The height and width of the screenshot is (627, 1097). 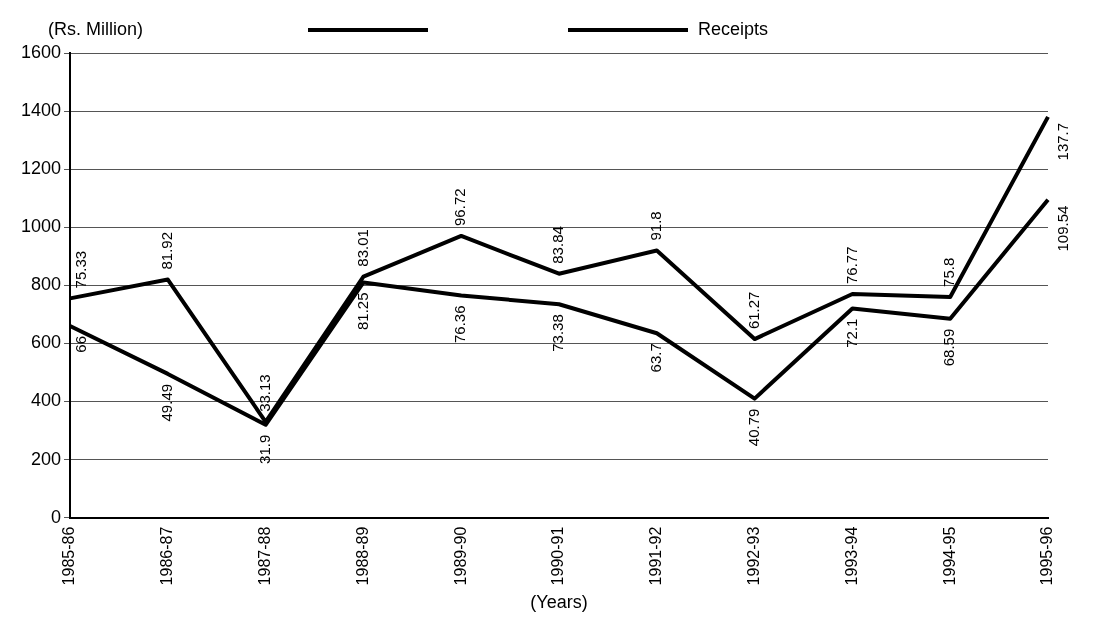 What do you see at coordinates (656, 556) in the screenshot?
I see `x-tick-label: 1991-92` at bounding box center [656, 556].